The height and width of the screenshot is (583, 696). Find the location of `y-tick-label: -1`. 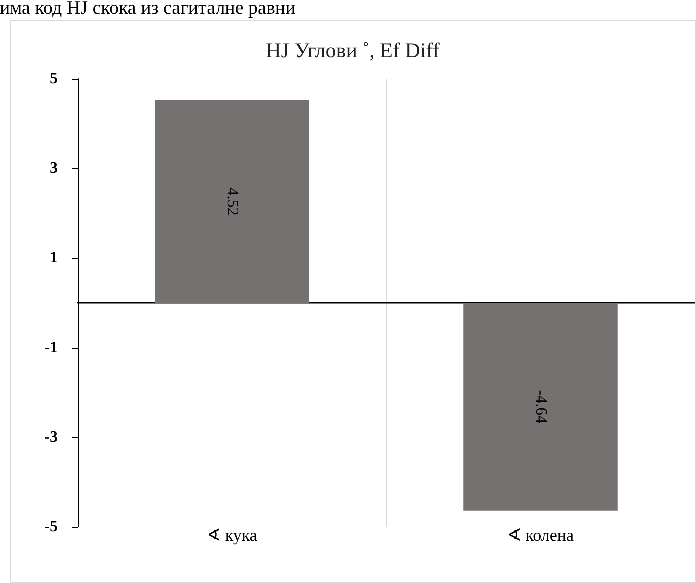

y-tick-label: -1 is located at coordinates (51, 347).